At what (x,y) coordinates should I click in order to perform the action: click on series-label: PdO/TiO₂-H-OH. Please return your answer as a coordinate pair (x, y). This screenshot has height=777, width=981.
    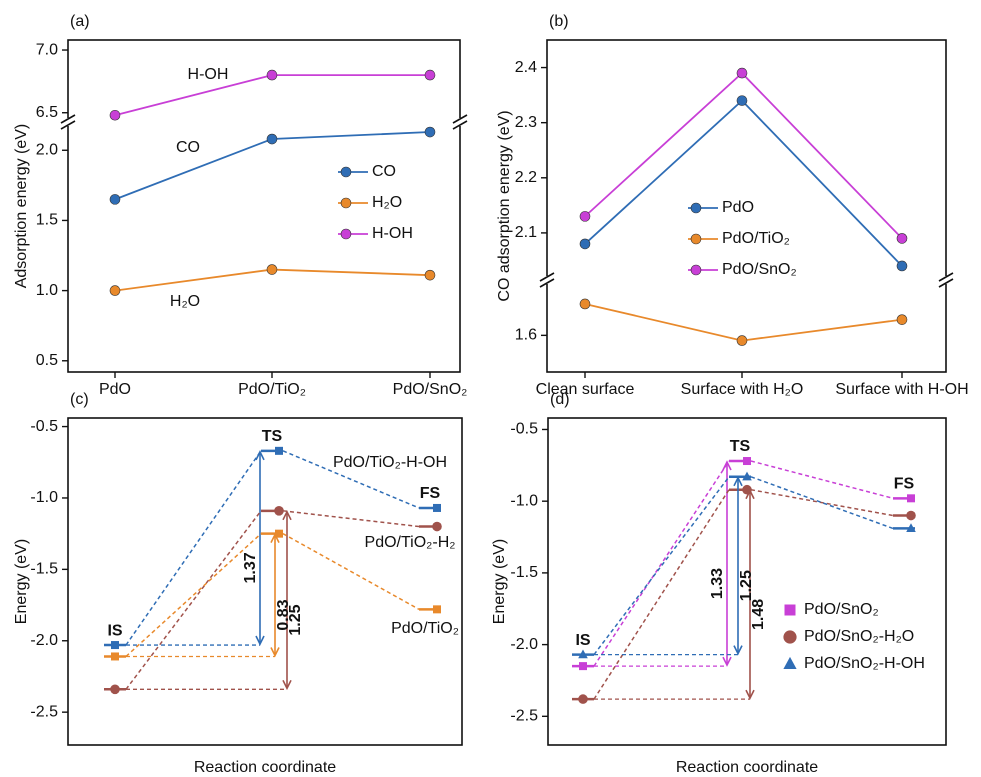
    Looking at the image, I should click on (390, 462).